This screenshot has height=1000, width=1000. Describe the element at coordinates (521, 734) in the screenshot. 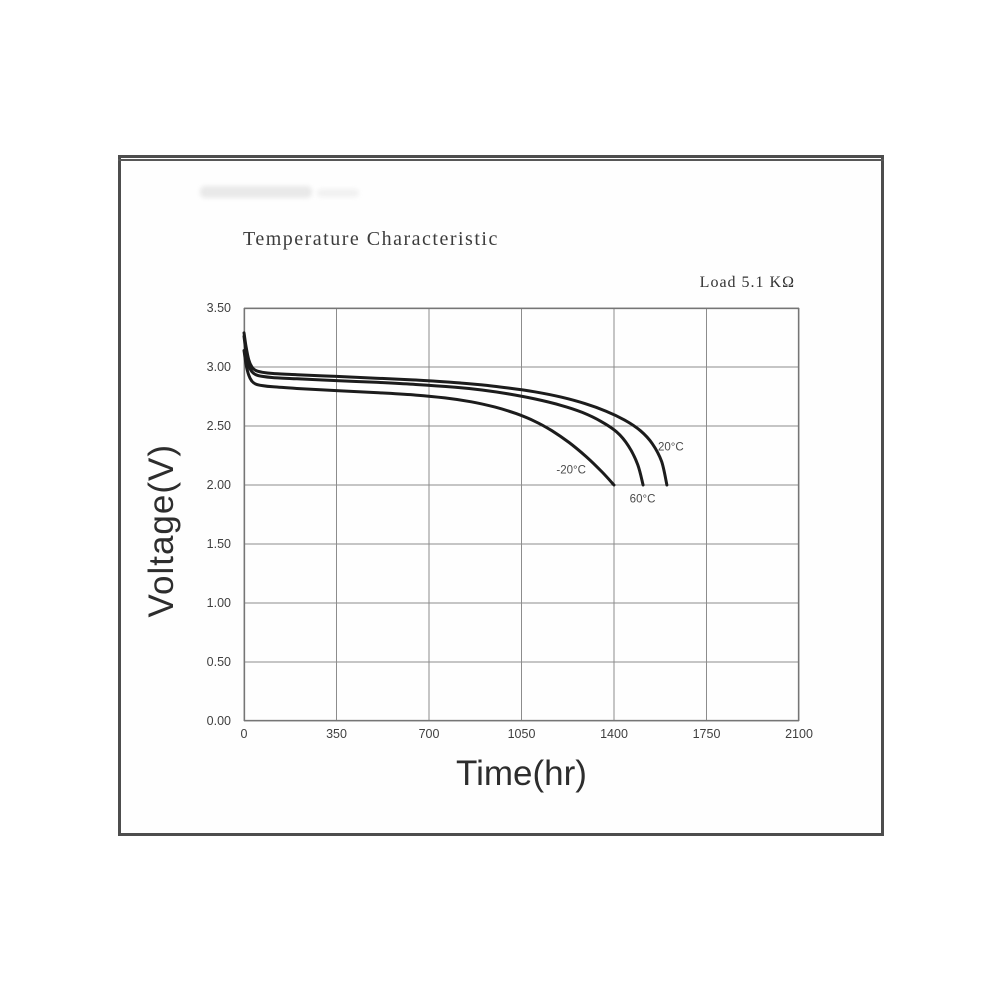

I see `x-tick-label: 1050` at that location.